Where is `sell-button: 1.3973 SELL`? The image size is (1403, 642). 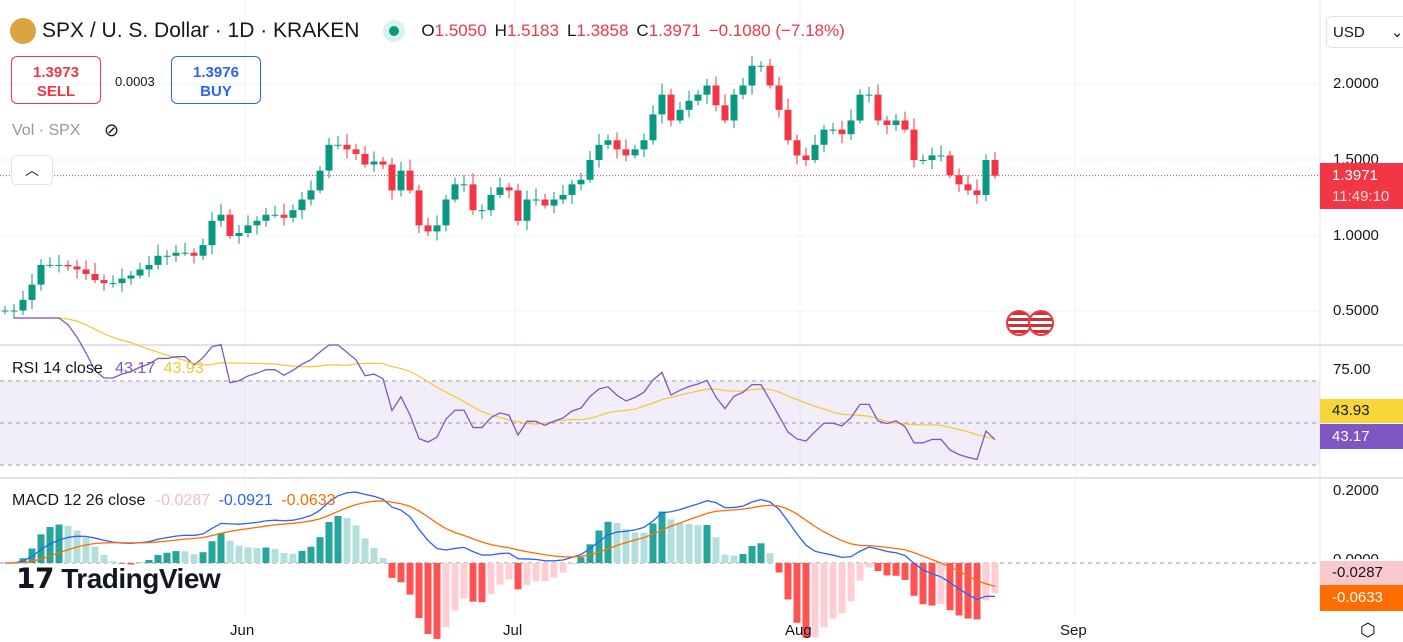 sell-button: 1.3973 SELL is located at coordinates (56, 80).